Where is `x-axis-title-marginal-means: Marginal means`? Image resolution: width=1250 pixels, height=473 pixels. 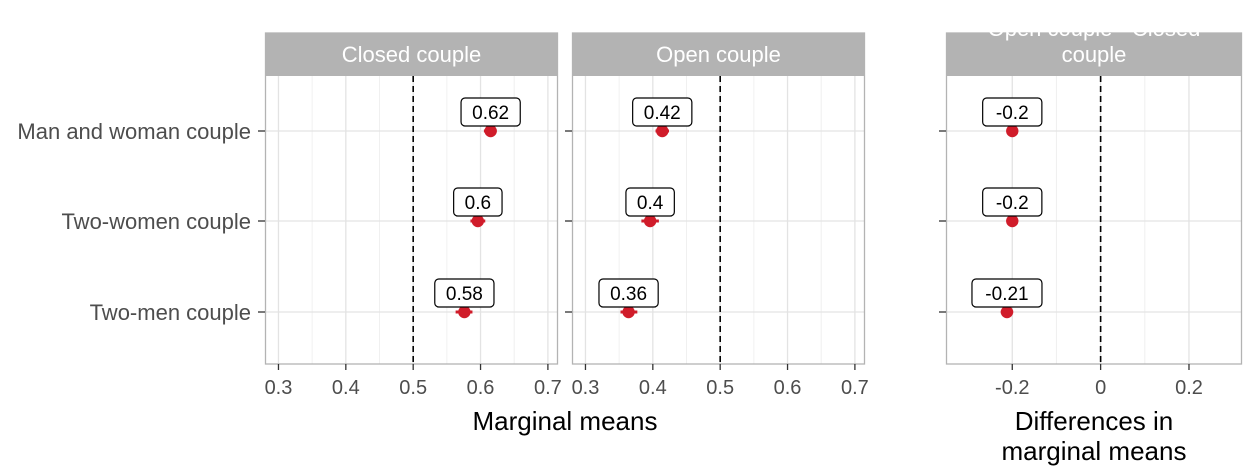 x-axis-title-marginal-means: Marginal means is located at coordinates (565, 421).